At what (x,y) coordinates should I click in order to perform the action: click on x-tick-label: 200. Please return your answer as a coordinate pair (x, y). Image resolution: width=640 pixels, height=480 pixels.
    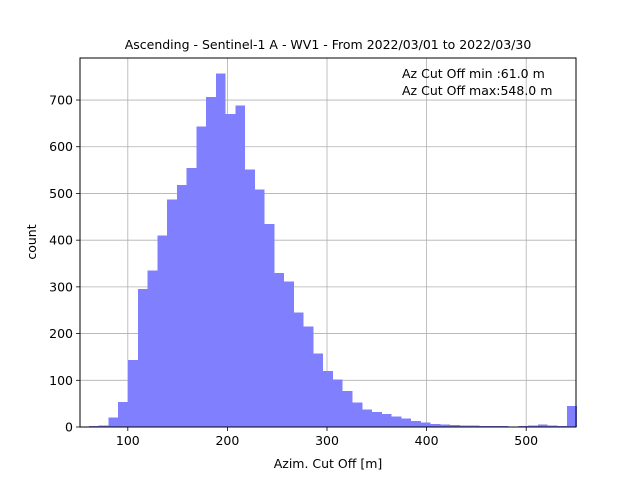
    Looking at the image, I should click on (227, 440).